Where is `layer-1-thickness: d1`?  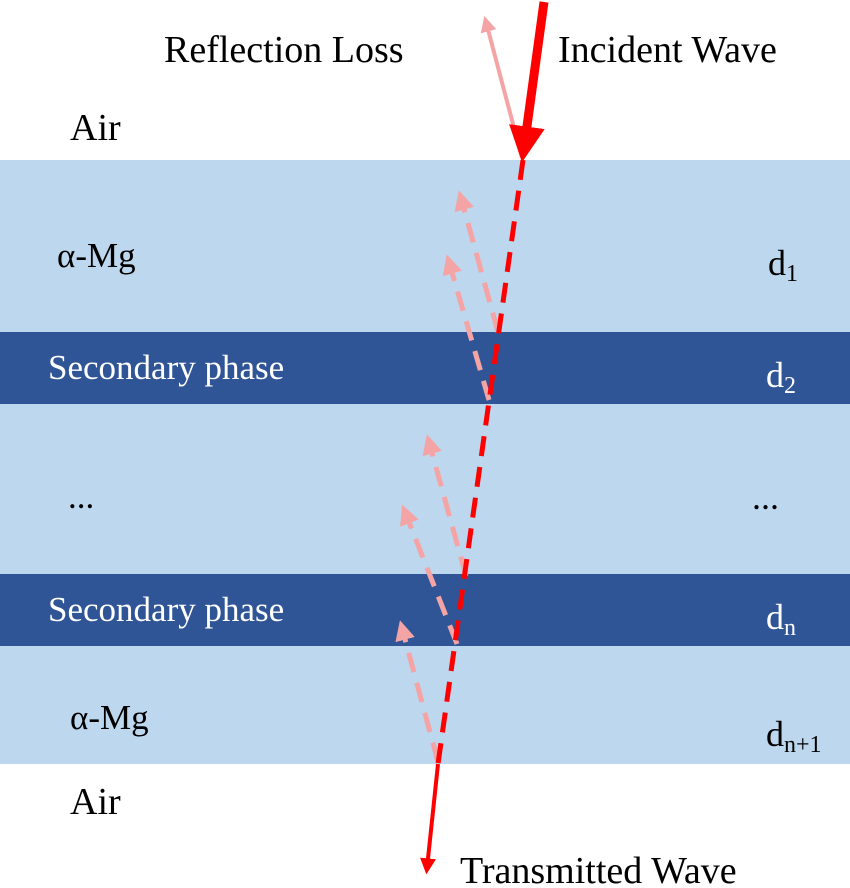 layer-1-thickness: d1 is located at coordinates (783, 265).